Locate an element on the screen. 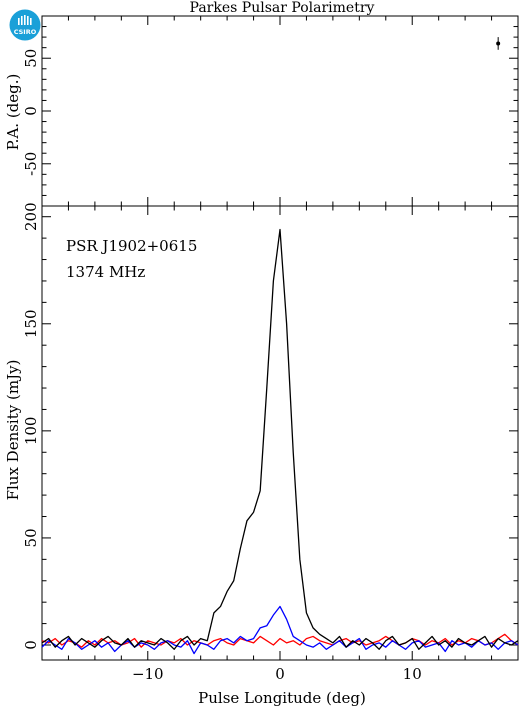 Image resolution: width=522 pixels, height=710 pixels. y-tick-label: 150 is located at coordinates (31, 323).